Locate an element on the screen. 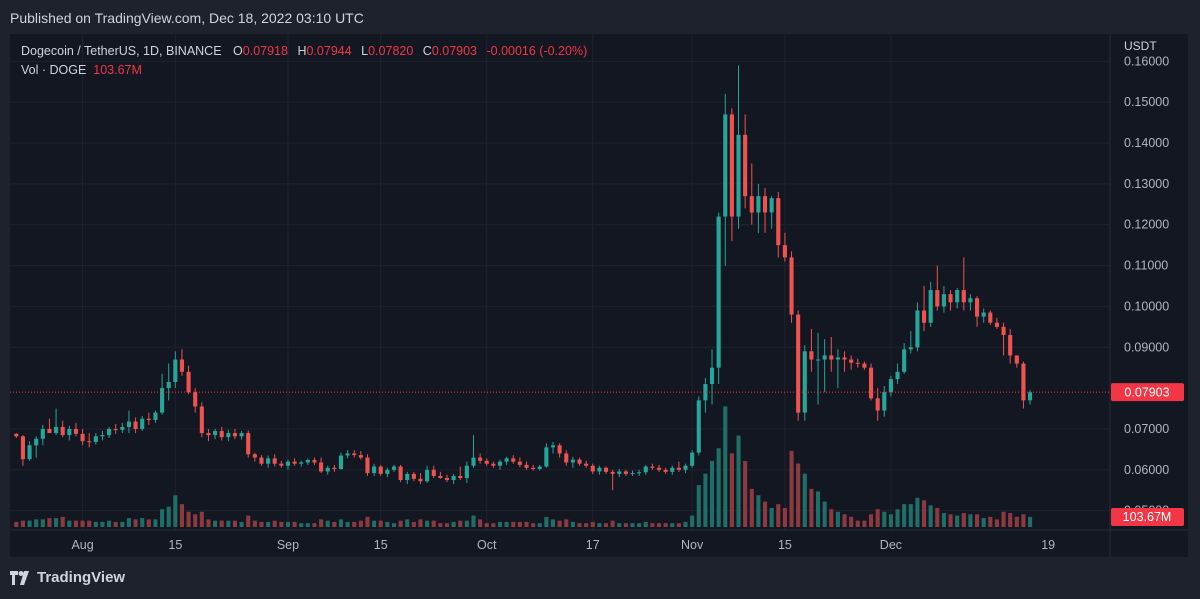  tradingview-logo-icon is located at coordinates (19, 577).